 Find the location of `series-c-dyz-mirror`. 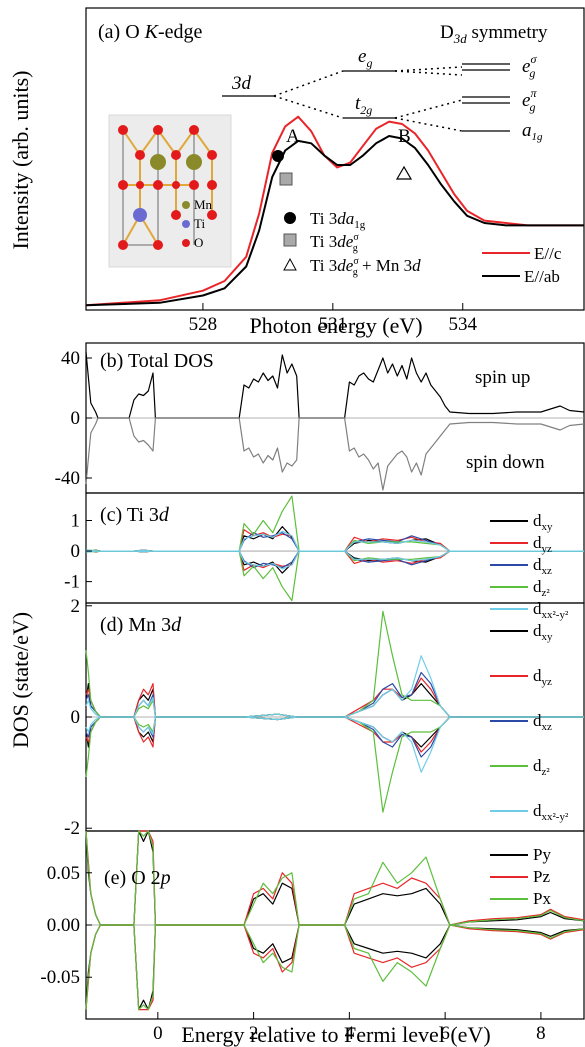

series-c-dyz-mirror is located at coordinates (334, 560).